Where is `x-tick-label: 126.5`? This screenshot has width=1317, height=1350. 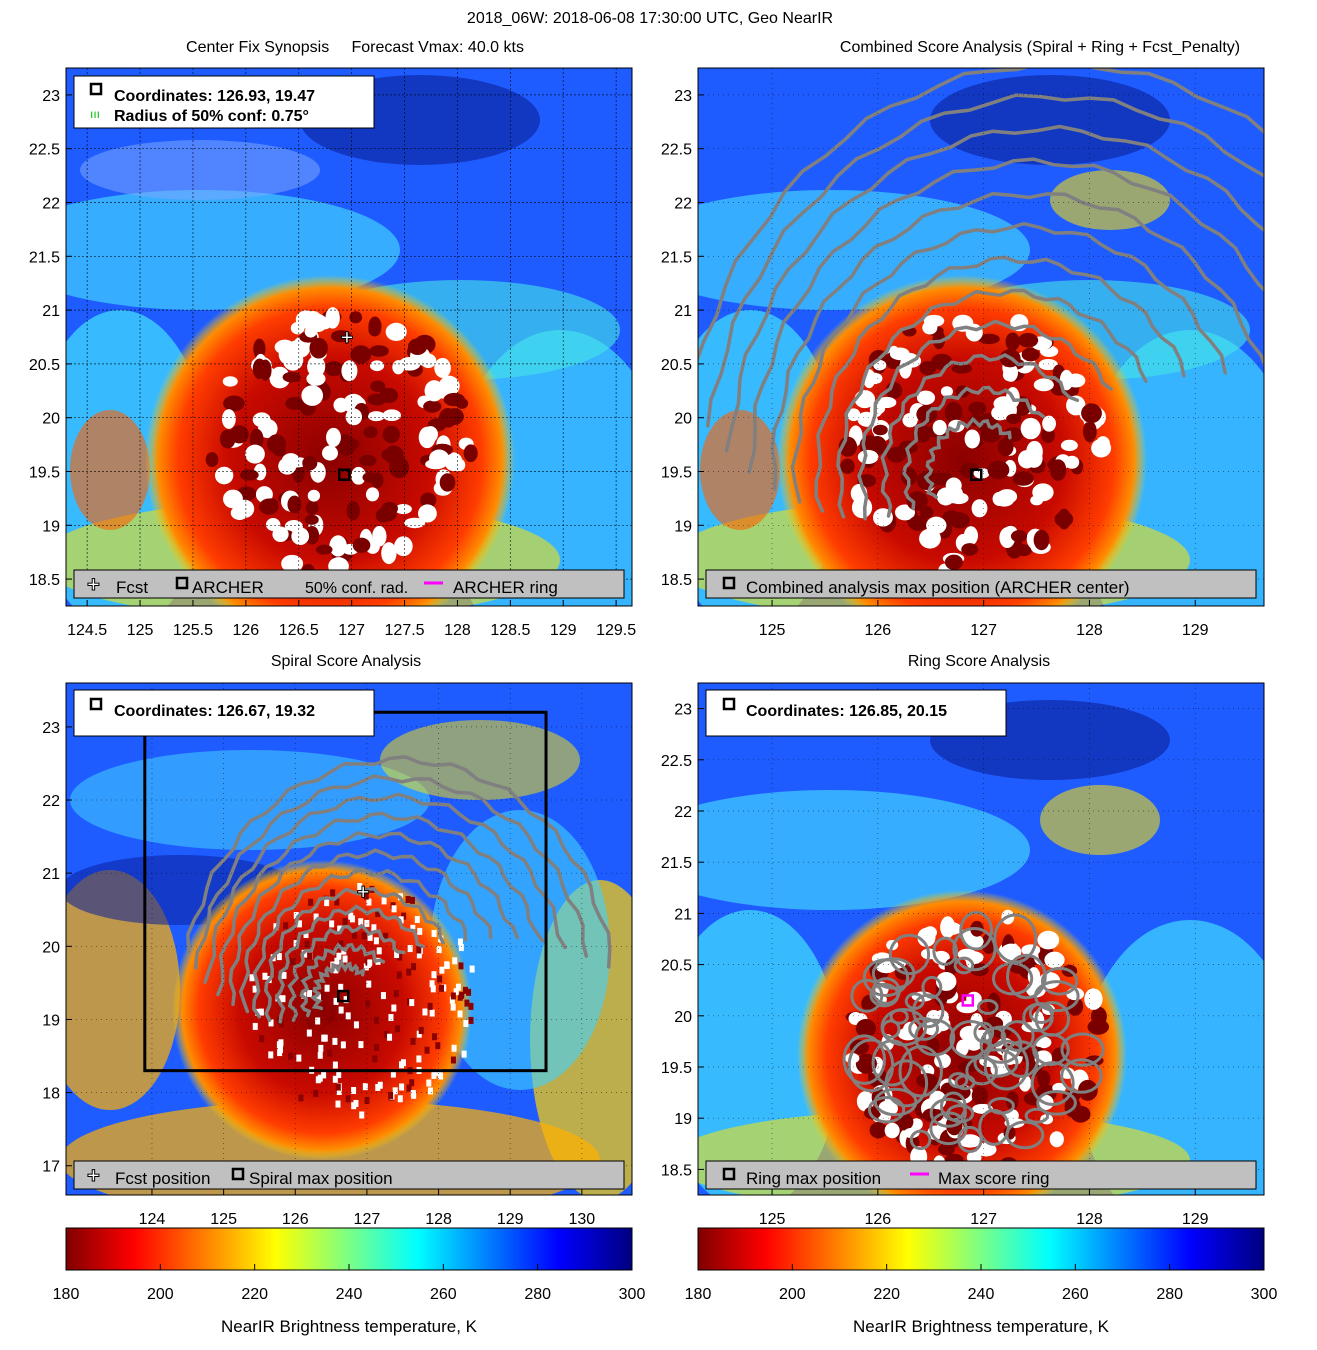 x-tick-label: 126.5 is located at coordinates (299, 630).